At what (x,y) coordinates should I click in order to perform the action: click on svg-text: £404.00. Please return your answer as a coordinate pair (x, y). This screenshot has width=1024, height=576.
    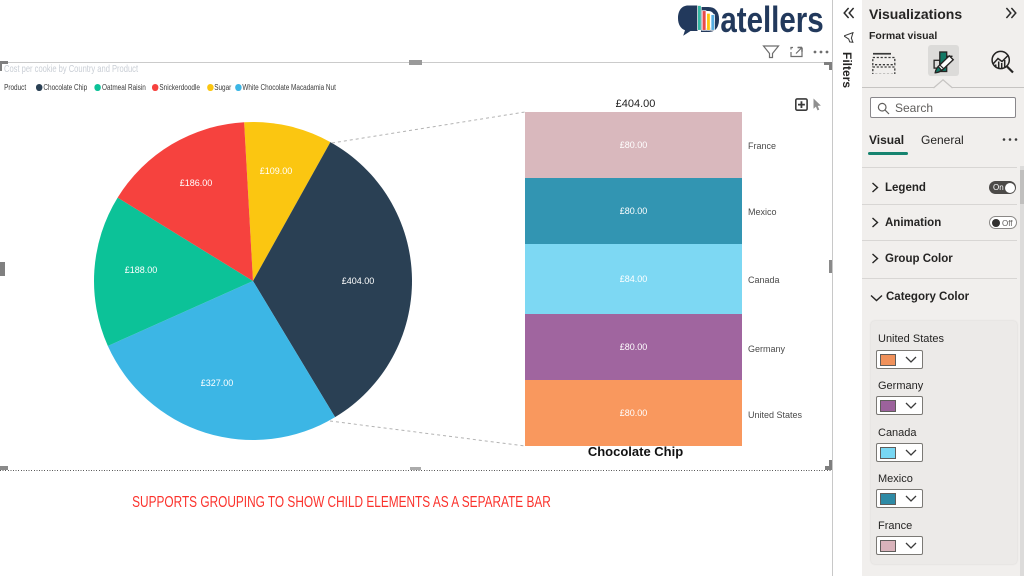
    Looking at the image, I should click on (358, 281).